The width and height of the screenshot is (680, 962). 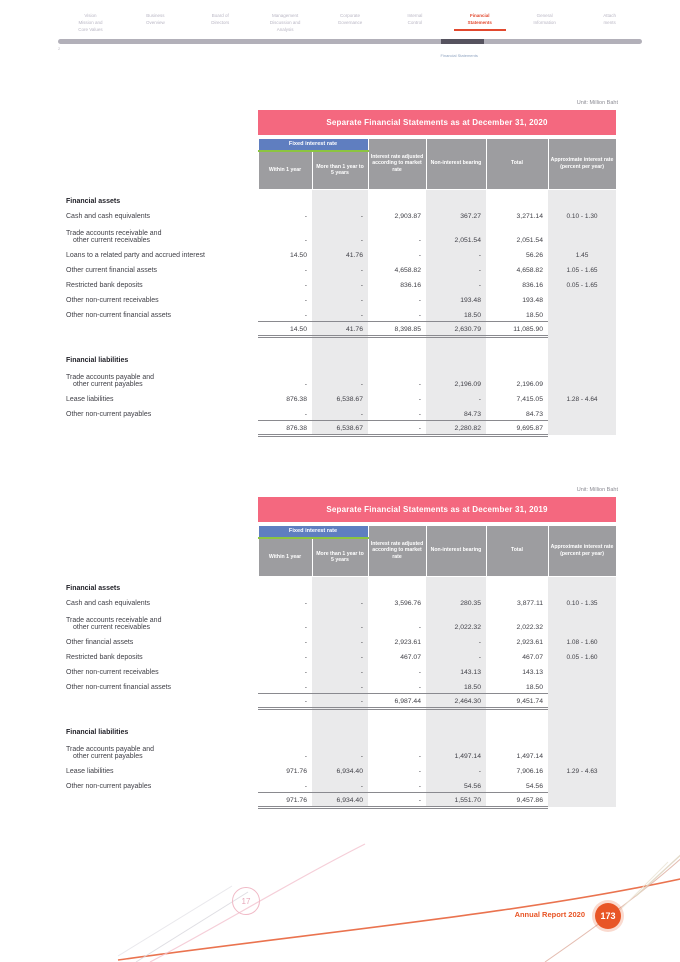 What do you see at coordinates (407, 216) in the screenshot?
I see `cell-value: 2,903.87` at bounding box center [407, 216].